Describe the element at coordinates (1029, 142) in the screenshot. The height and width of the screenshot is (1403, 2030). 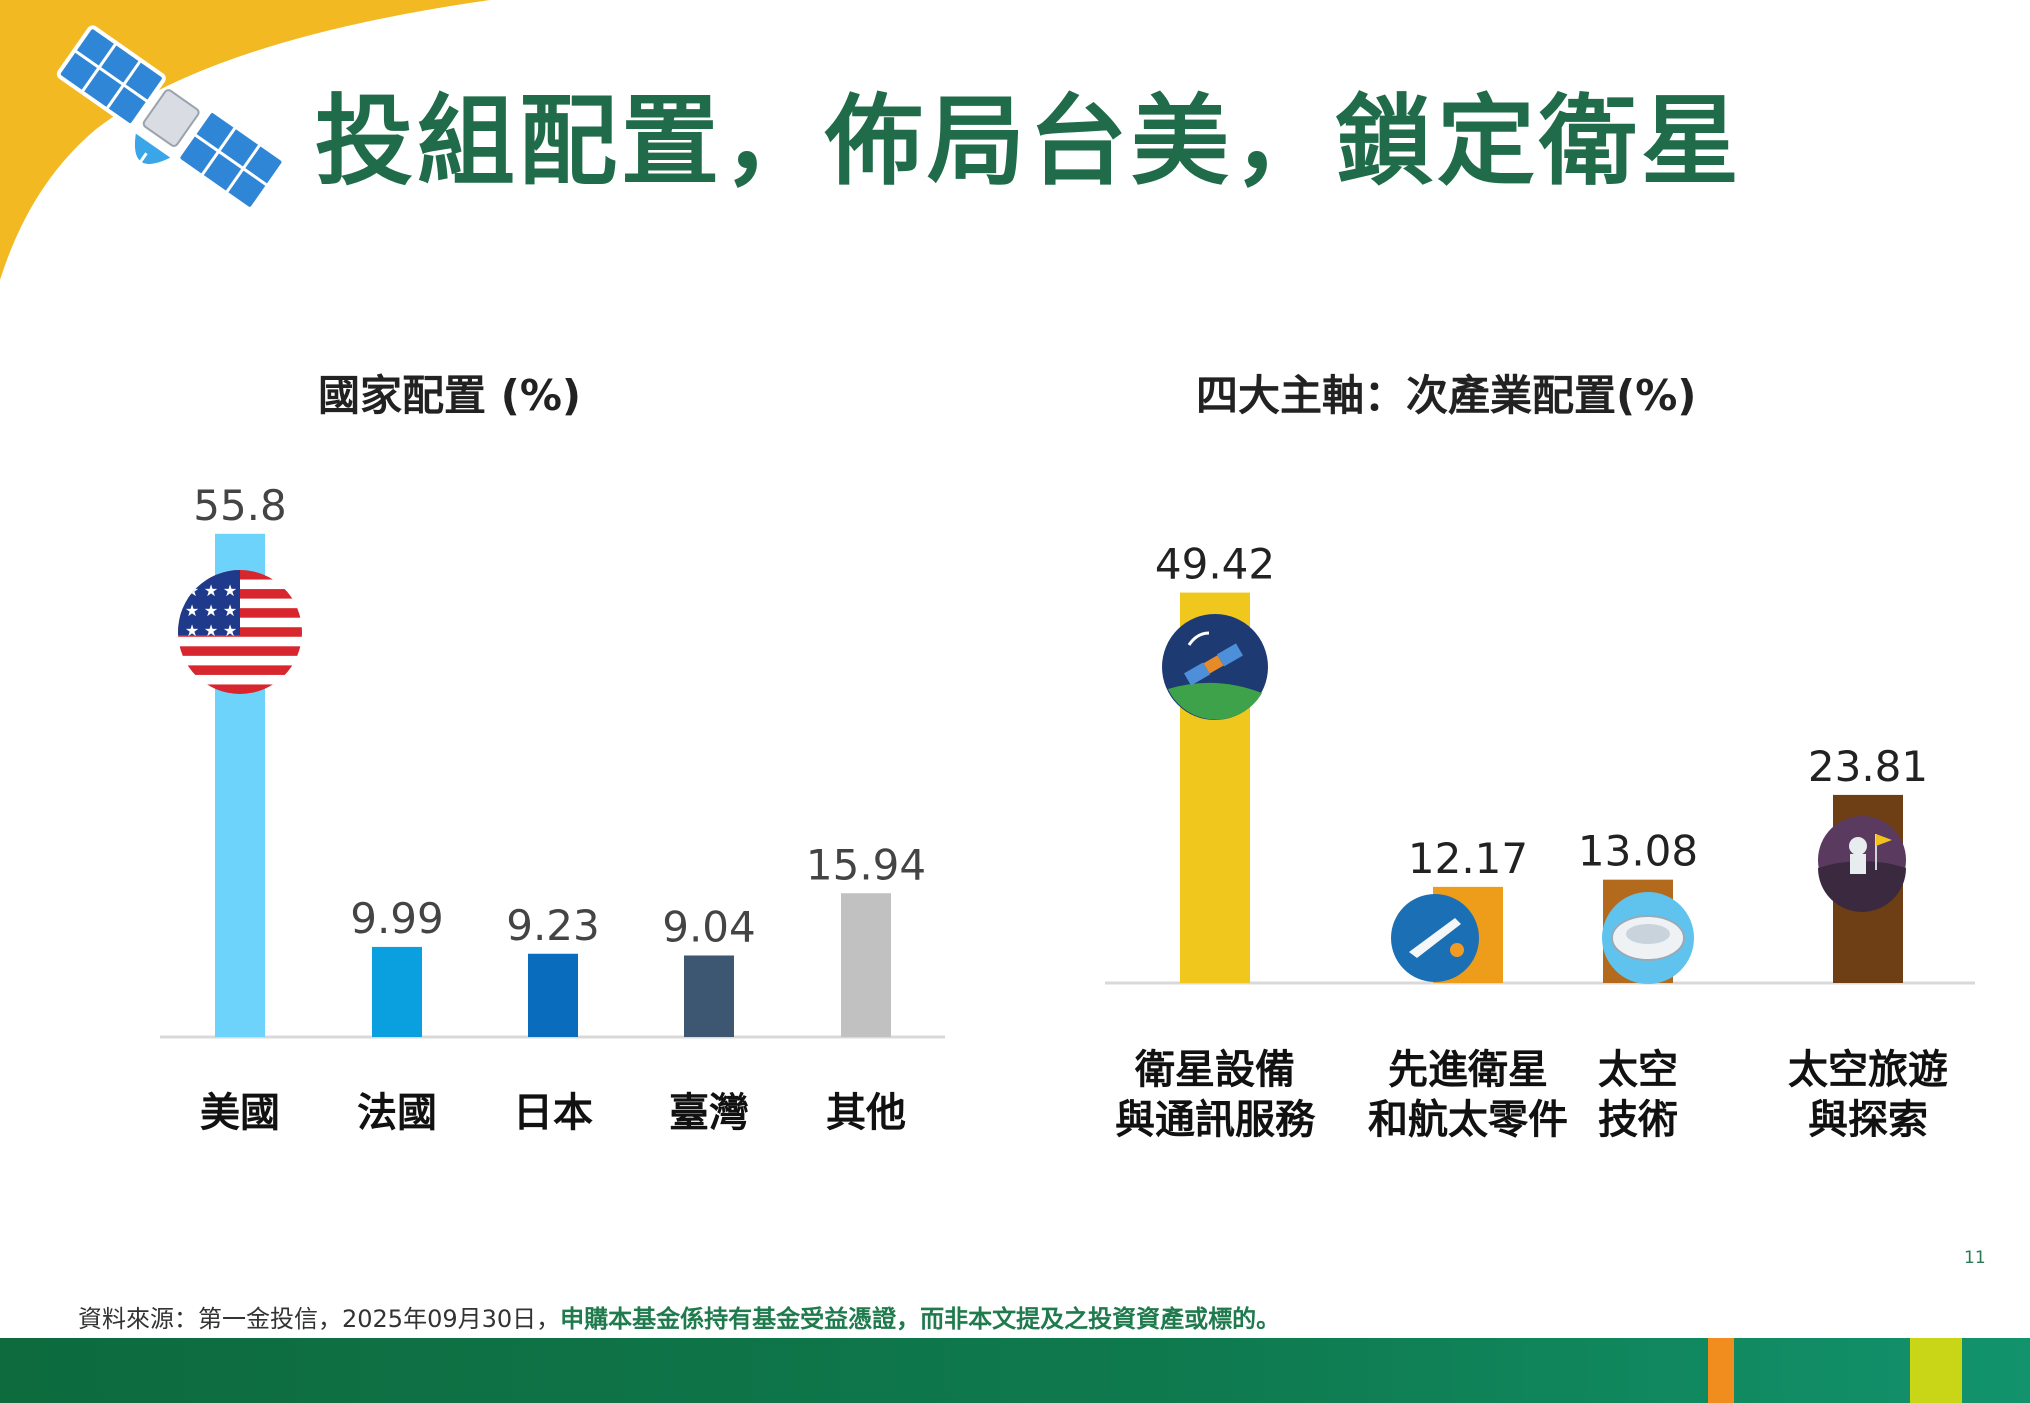
I see `page-title: 投組配置，佈局台美，鎖定衛星` at that location.